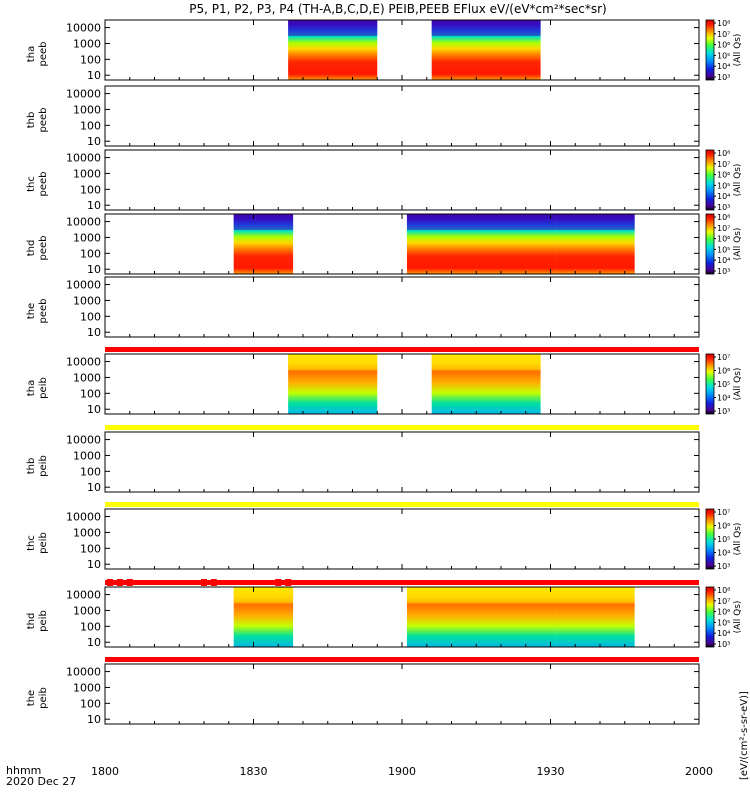 This screenshot has width=750, height=800. I want to click on panel-probe-label: the, so click(31, 311).